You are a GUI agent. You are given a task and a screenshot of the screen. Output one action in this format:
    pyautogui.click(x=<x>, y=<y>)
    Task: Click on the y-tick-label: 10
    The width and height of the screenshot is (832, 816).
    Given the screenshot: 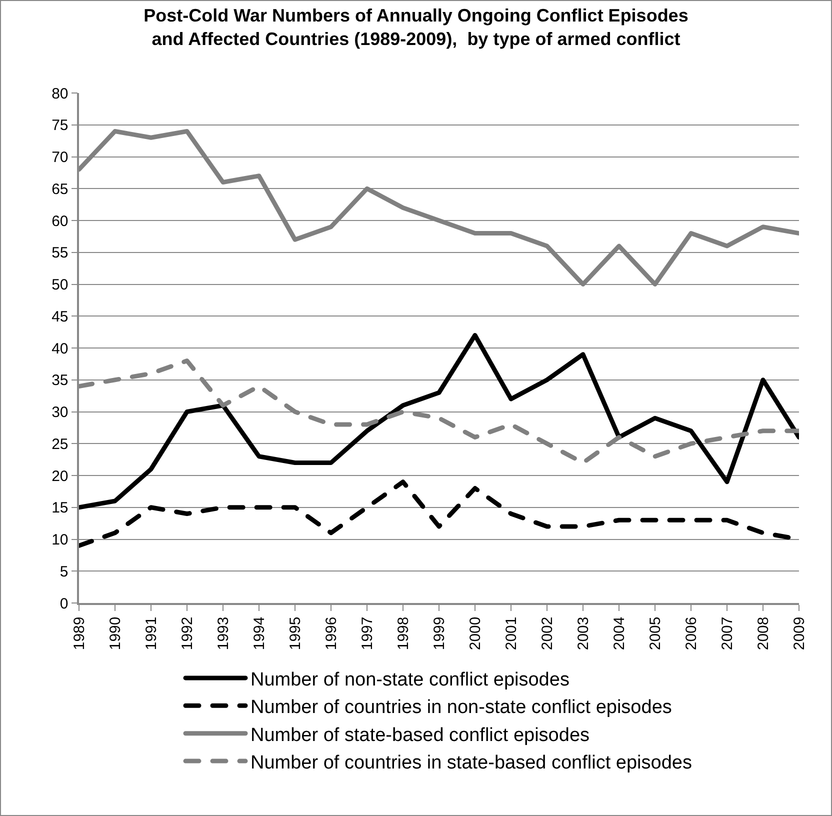 What is the action you would take?
    pyautogui.click(x=60, y=540)
    